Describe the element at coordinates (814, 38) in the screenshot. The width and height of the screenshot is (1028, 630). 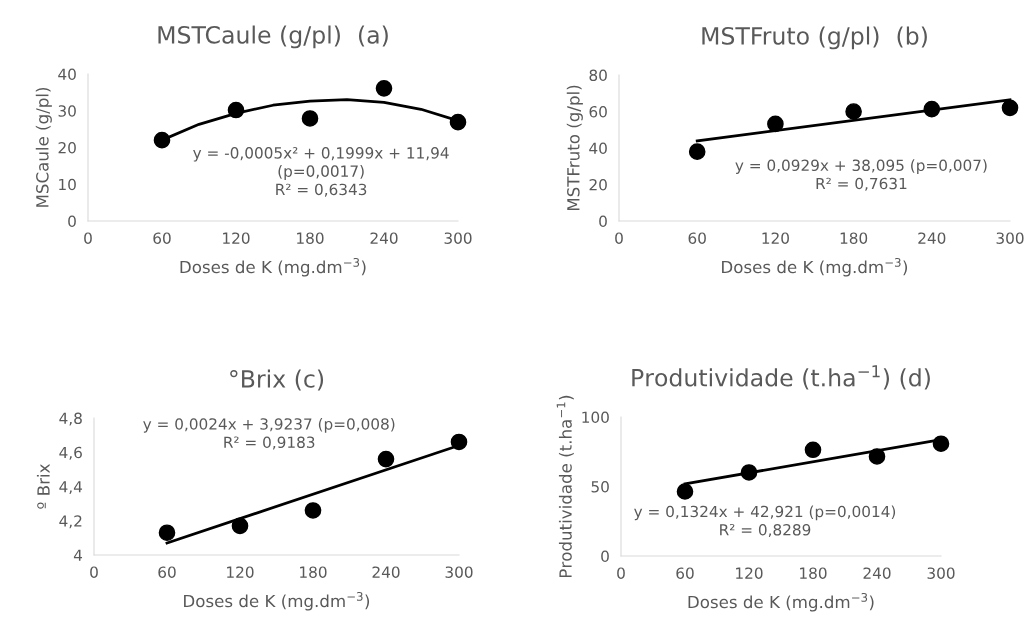
I see `chart-title: MSTFruto (g/pl) (b)` at that location.